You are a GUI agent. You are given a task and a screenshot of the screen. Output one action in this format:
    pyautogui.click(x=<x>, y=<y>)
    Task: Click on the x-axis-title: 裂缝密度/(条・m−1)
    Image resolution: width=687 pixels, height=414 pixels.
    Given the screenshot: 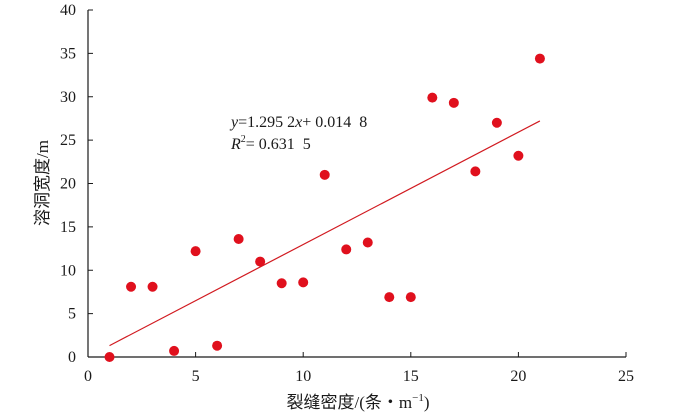 What is the action you would take?
    pyautogui.click(x=358, y=402)
    